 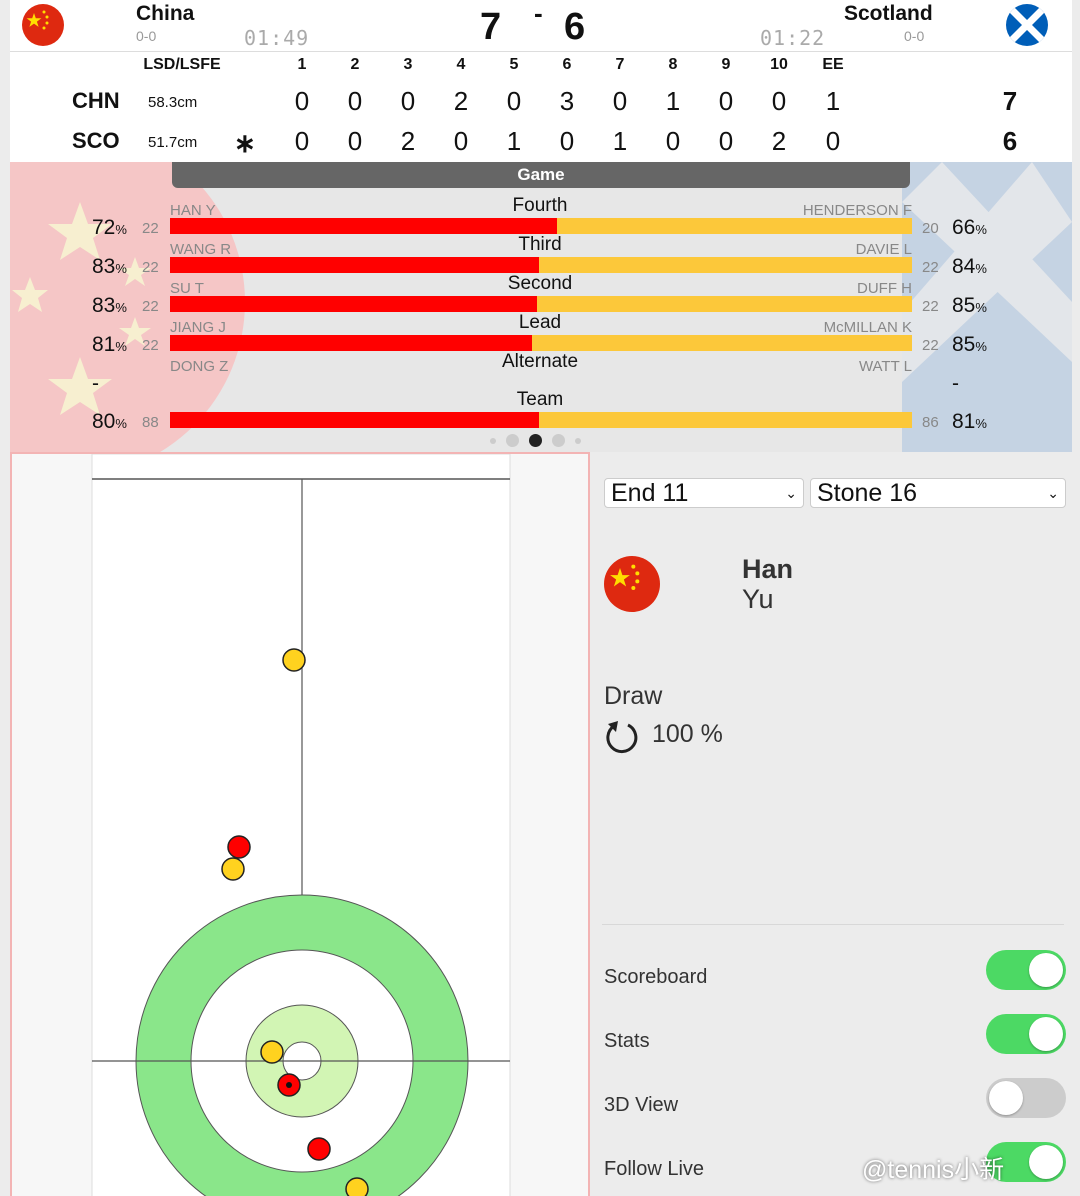 I want to click on position-label: Lead, so click(x=540, y=322).